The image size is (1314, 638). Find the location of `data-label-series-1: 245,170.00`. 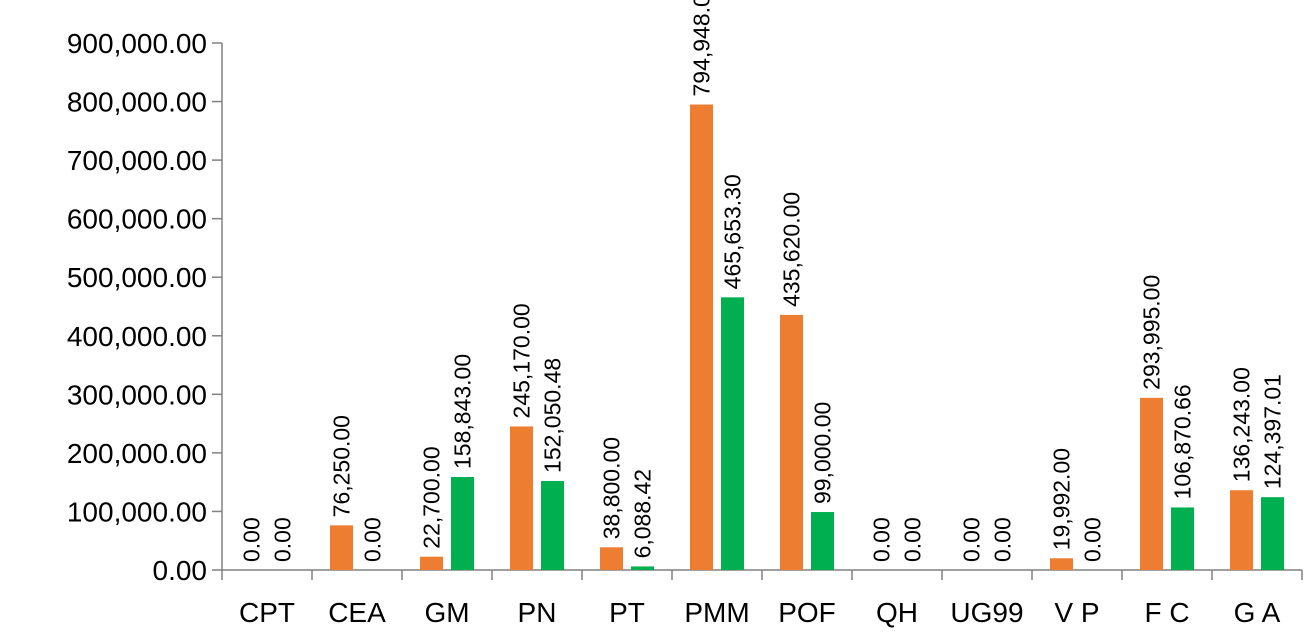

data-label-series-1: 245,170.00 is located at coordinates (522, 360).